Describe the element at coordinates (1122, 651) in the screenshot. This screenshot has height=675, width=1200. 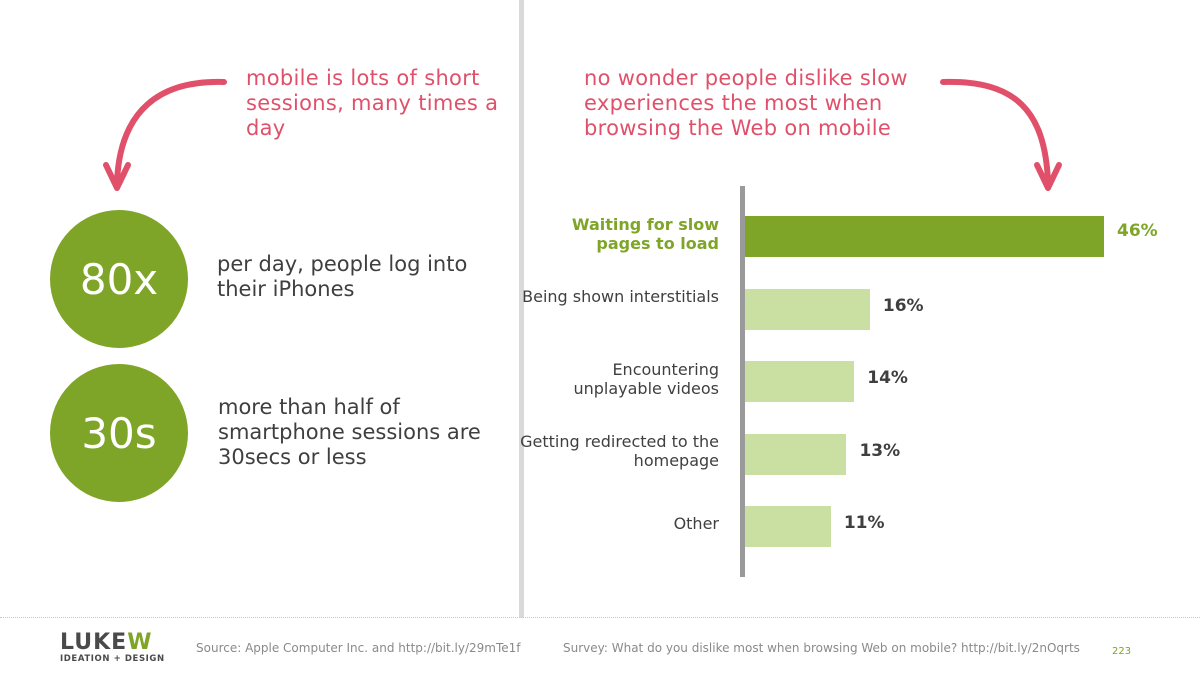
I see `page-number: 223` at that location.